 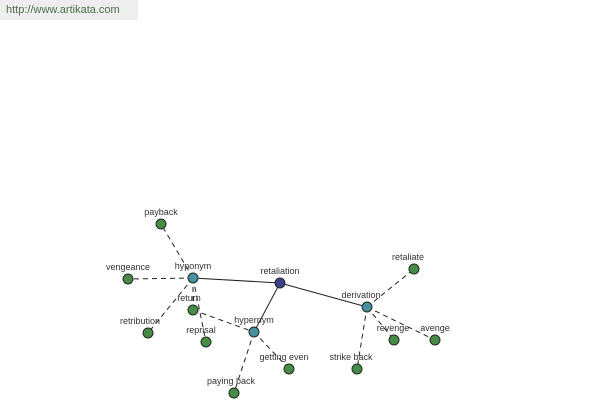 I want to click on node-label: return, so click(x=189, y=298).